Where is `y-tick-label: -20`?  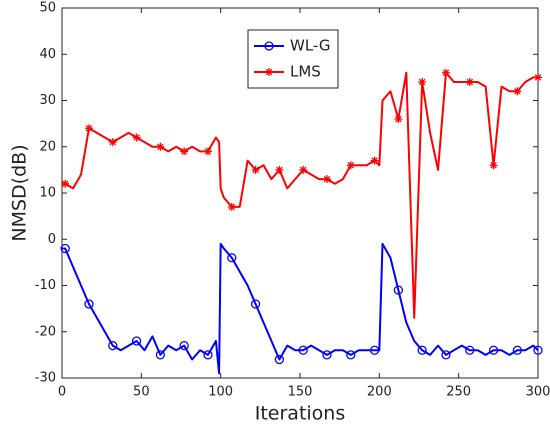
y-tick-label: -20 is located at coordinates (45, 331).